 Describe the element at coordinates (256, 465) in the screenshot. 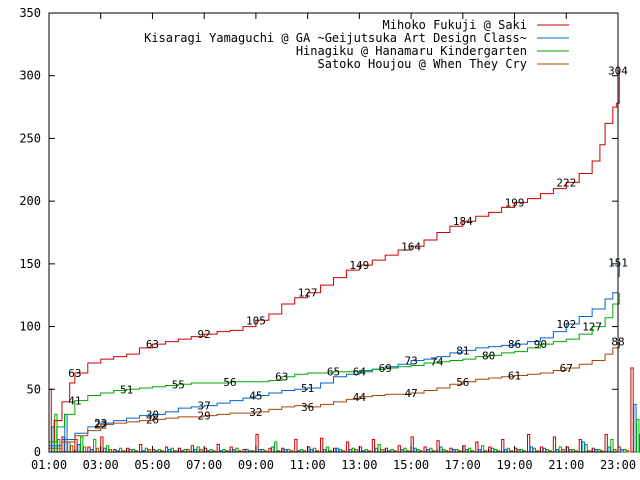

I see `x-tick-label: 09:00` at that location.